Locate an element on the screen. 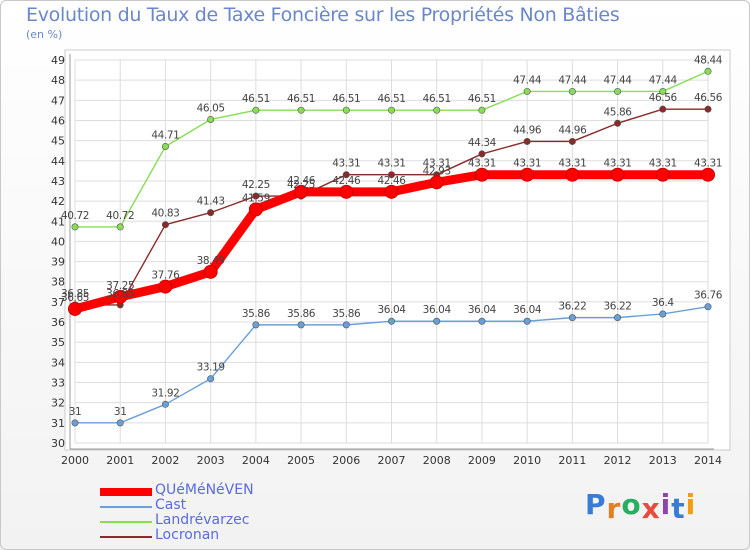 Image resolution: width=750 pixels, height=550 pixels. data-label: 41.59 is located at coordinates (256, 198).